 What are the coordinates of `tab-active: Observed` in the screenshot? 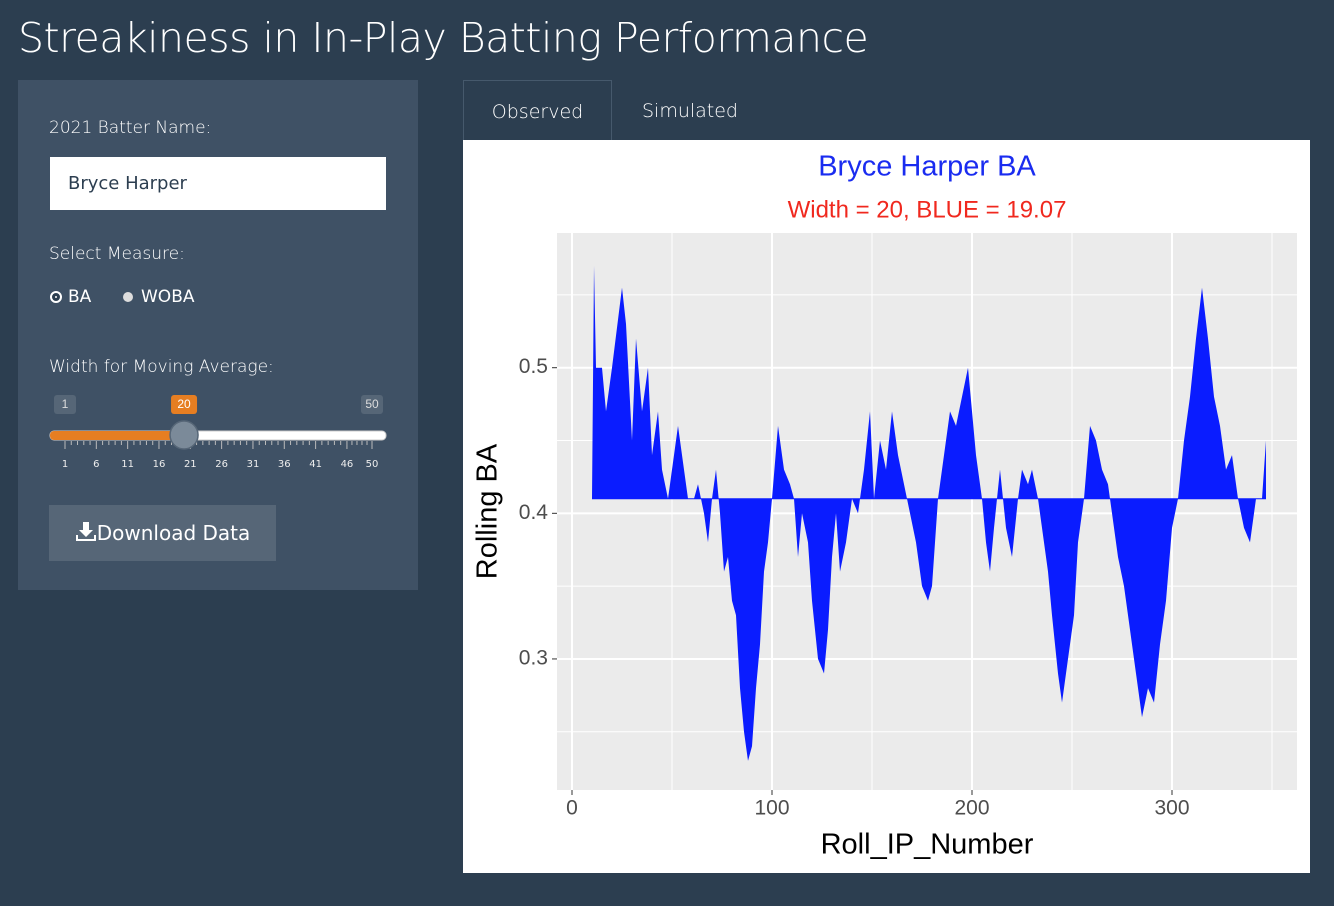 It's located at (537, 110).